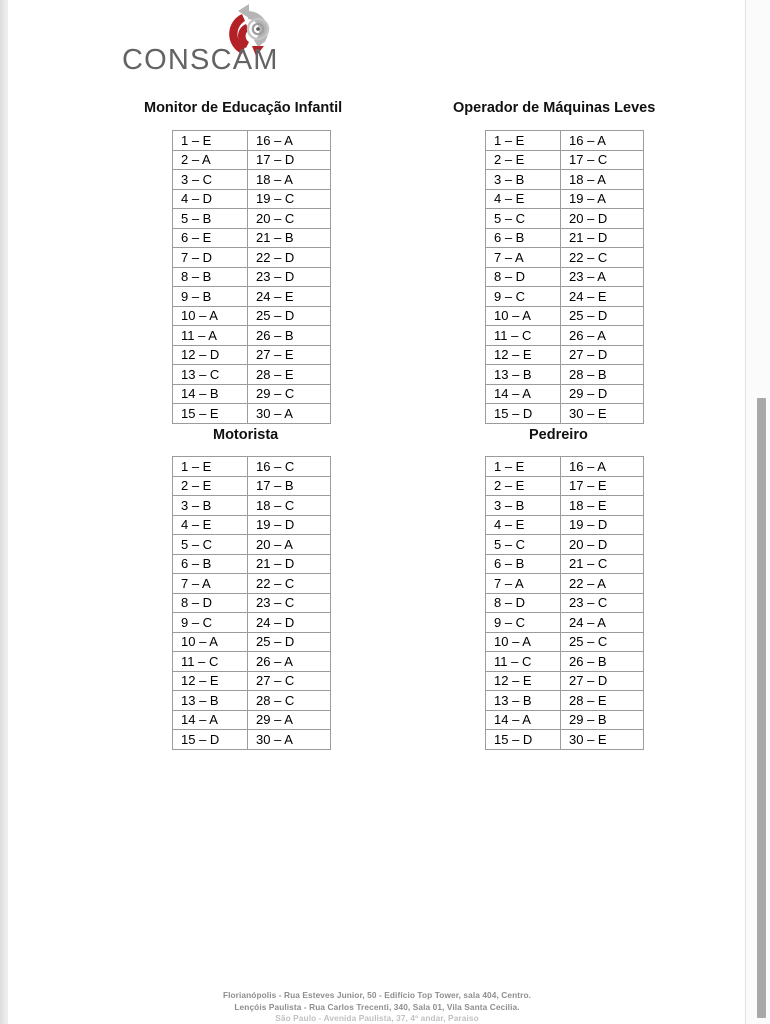 This screenshot has width=770, height=1024. What do you see at coordinates (289, 335) in the screenshot?
I see `answer-cell: 26 – B` at bounding box center [289, 335].